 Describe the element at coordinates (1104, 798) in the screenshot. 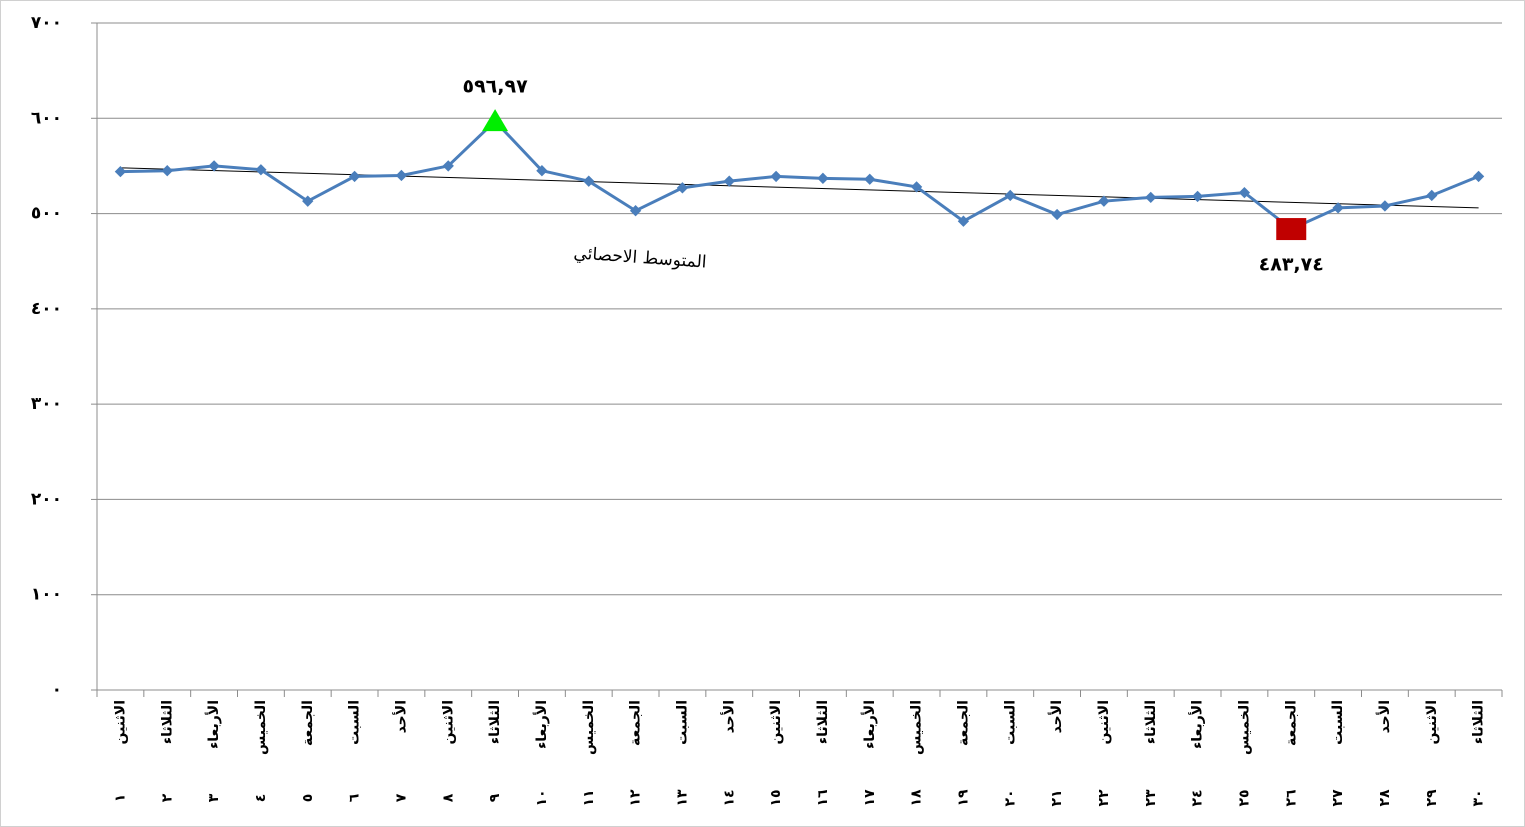

I see `x-tick-number: ٢٢` at that location.